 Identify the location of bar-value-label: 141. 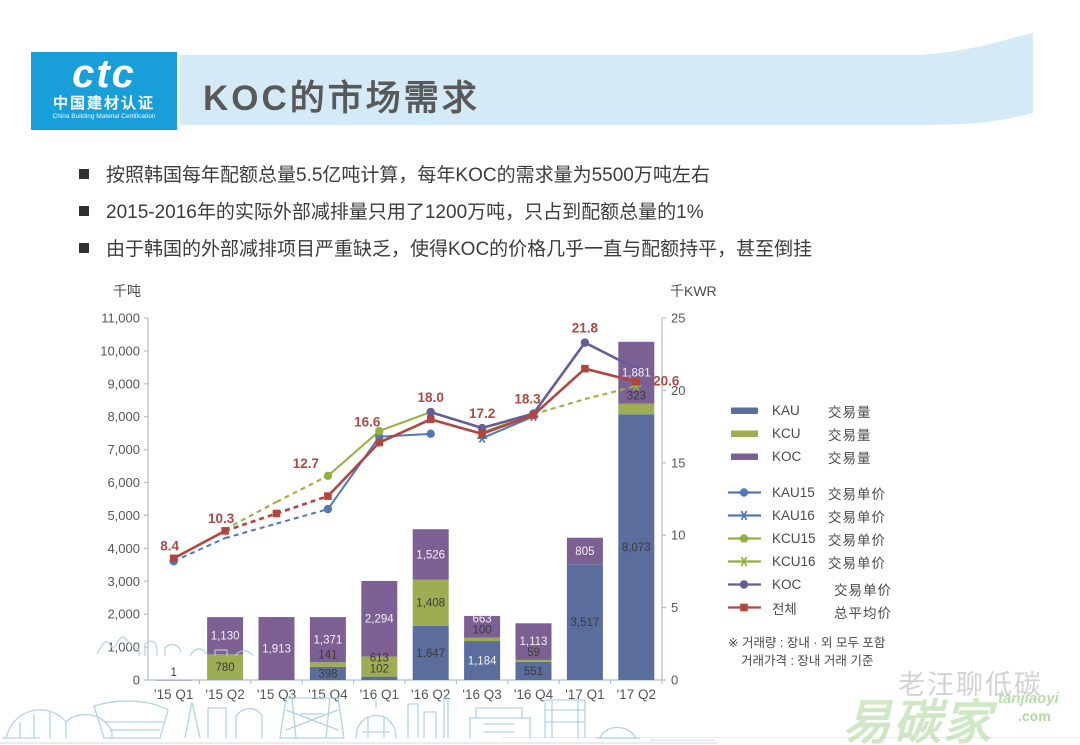
(327, 655).